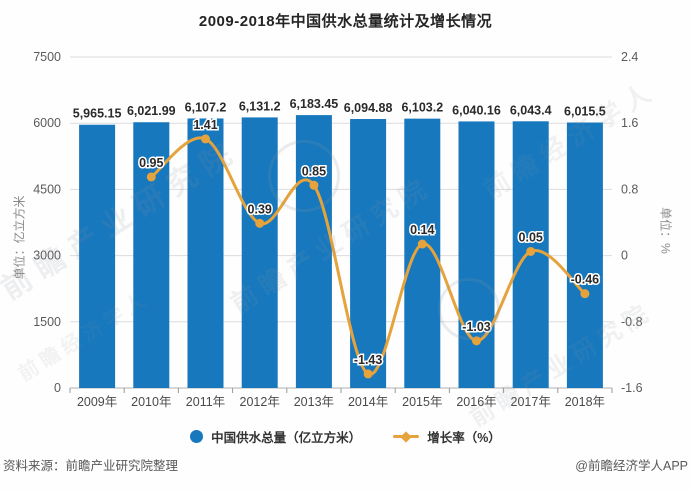 The height and width of the screenshot is (490, 691). What do you see at coordinates (91, 466) in the screenshot?
I see `source-text: 资料来源：前瞻产业研究院整理` at bounding box center [91, 466].